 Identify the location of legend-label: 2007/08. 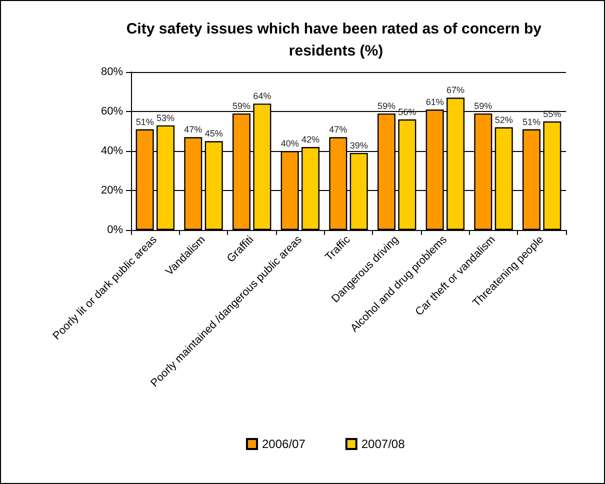
(383, 444).